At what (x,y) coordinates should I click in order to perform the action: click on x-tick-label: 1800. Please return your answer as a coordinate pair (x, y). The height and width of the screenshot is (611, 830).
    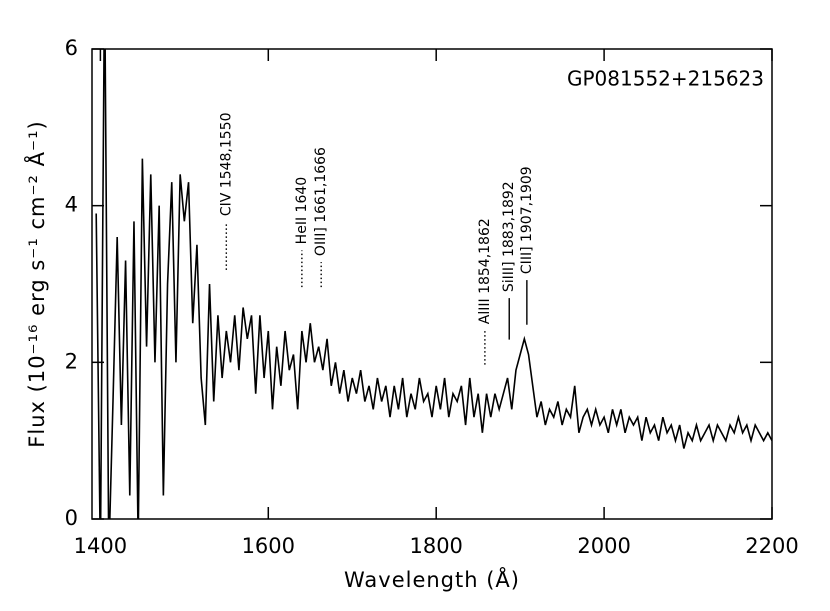
    Looking at the image, I should click on (435, 546).